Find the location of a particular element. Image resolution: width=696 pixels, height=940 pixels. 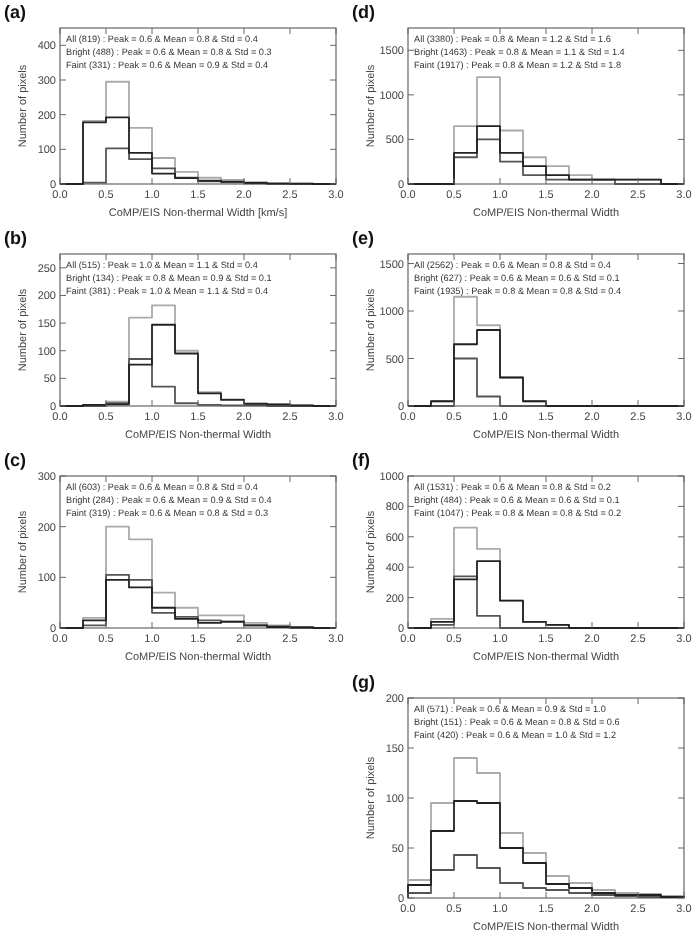

chart-title: (c) is located at coordinates (15, 460).